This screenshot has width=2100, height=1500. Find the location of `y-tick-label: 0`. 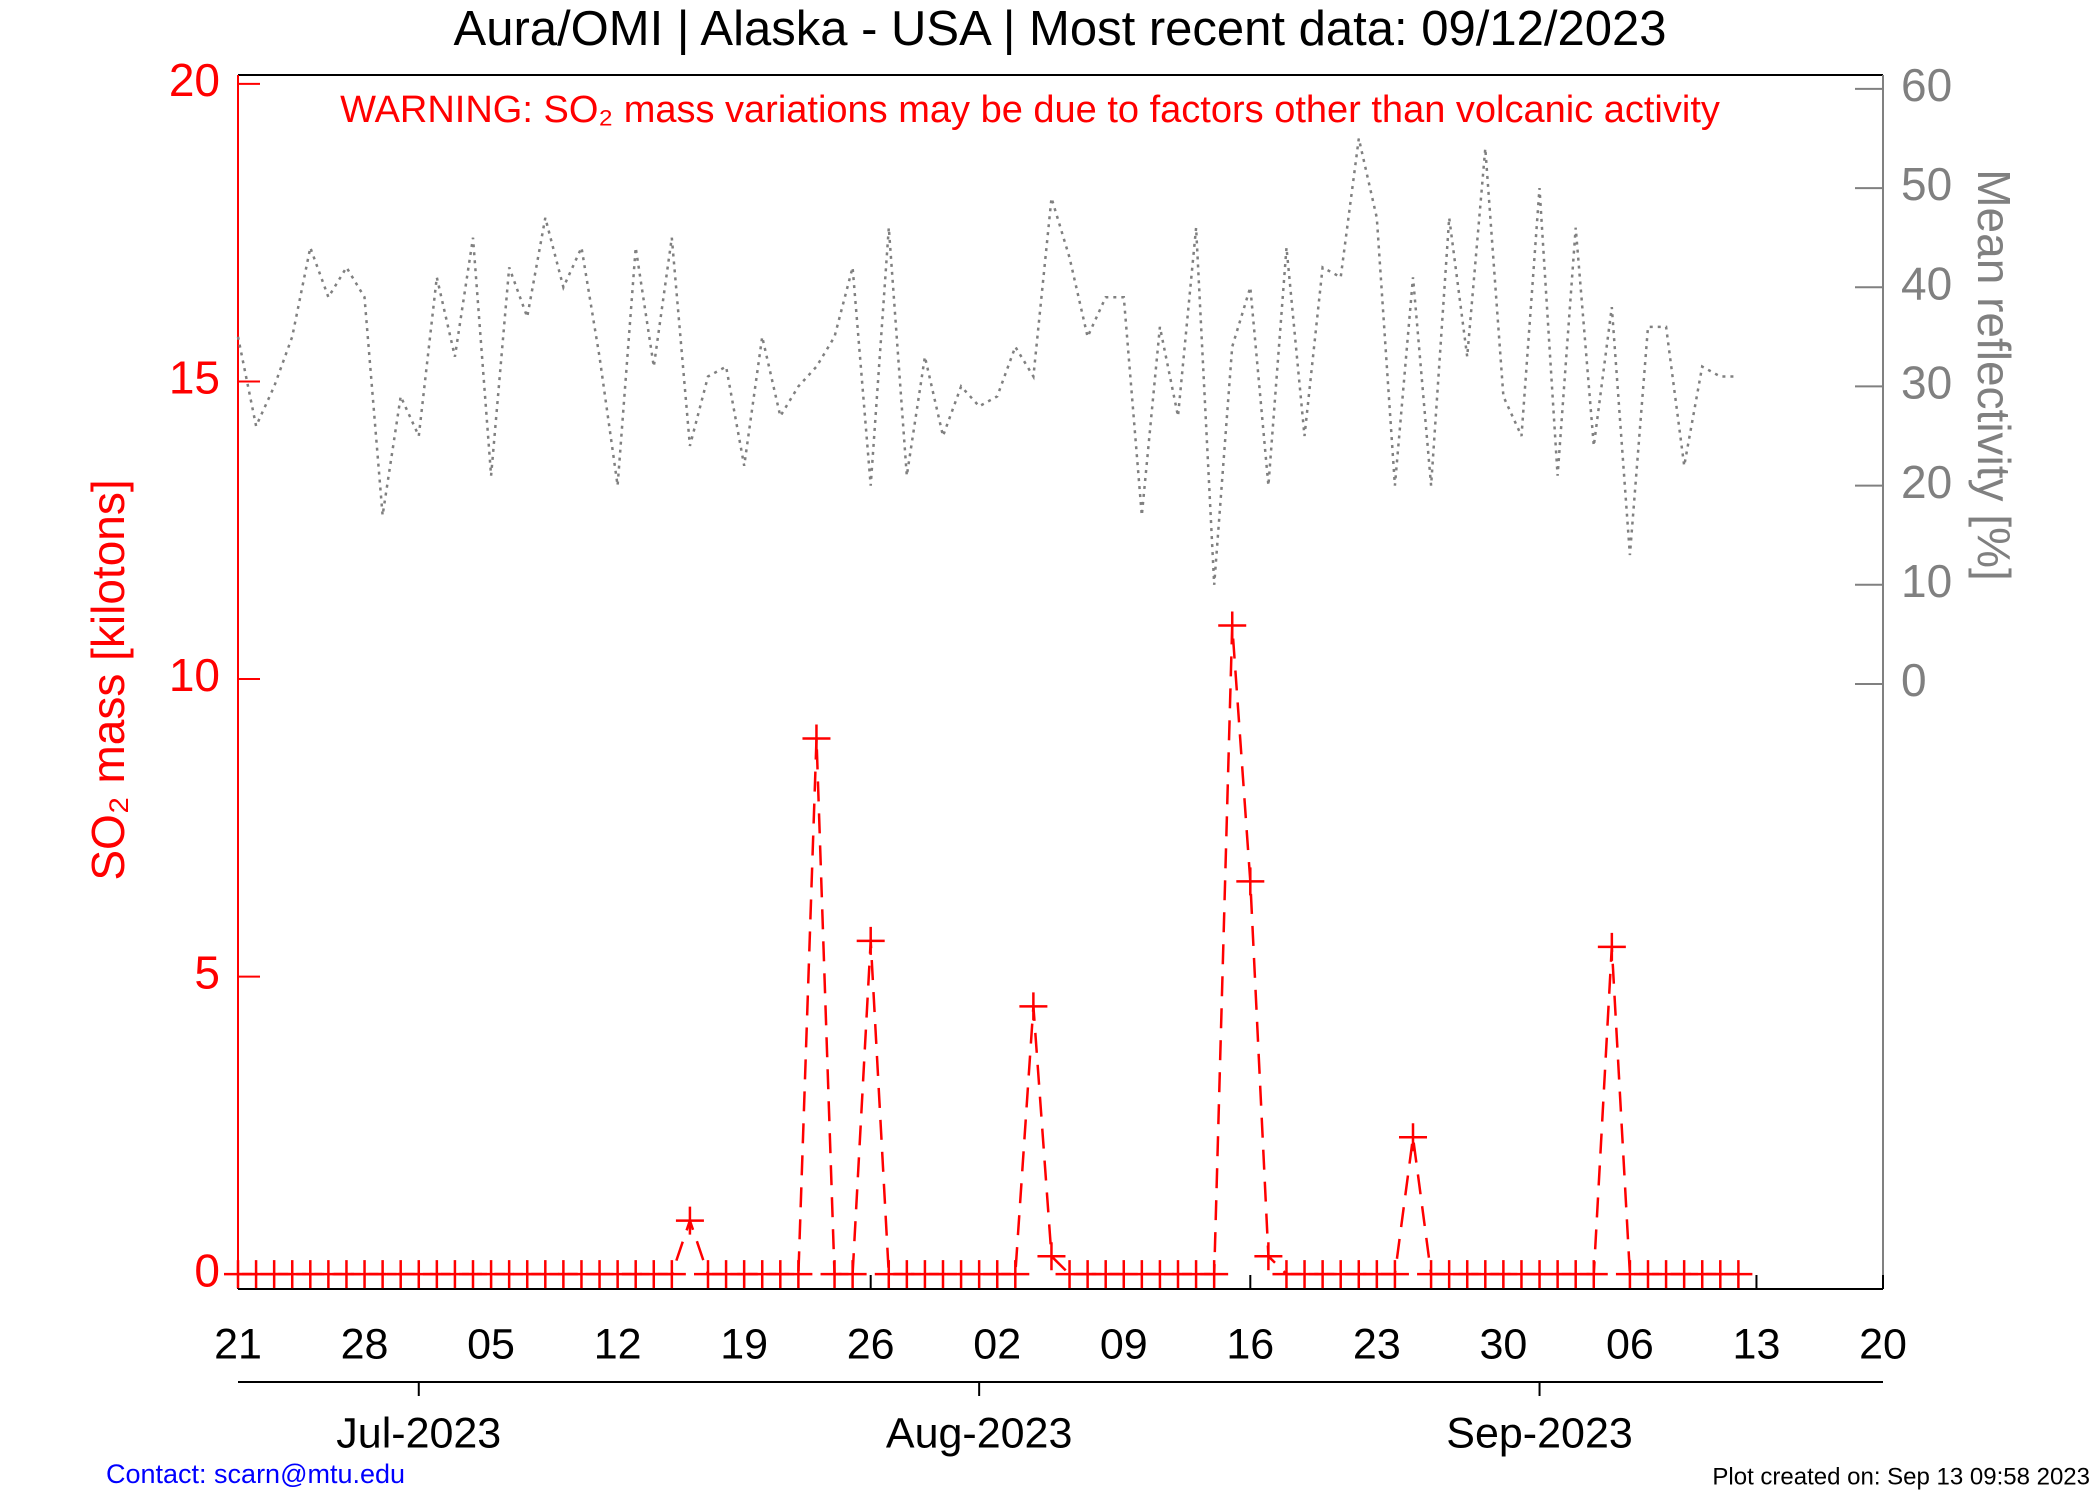

y-tick-label: 0 is located at coordinates (207, 1270).